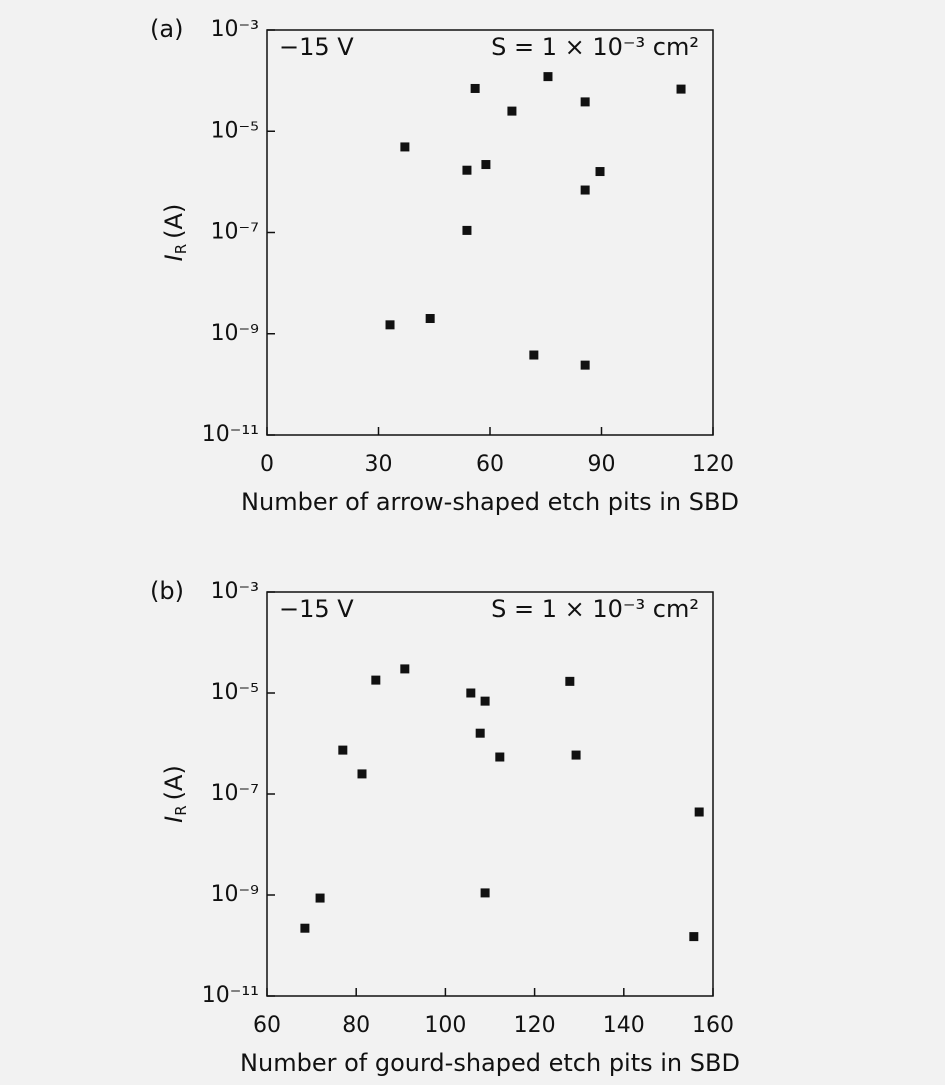 This screenshot has width=945, height=1085. I want to click on x-tick-label: 90, so click(602, 464).